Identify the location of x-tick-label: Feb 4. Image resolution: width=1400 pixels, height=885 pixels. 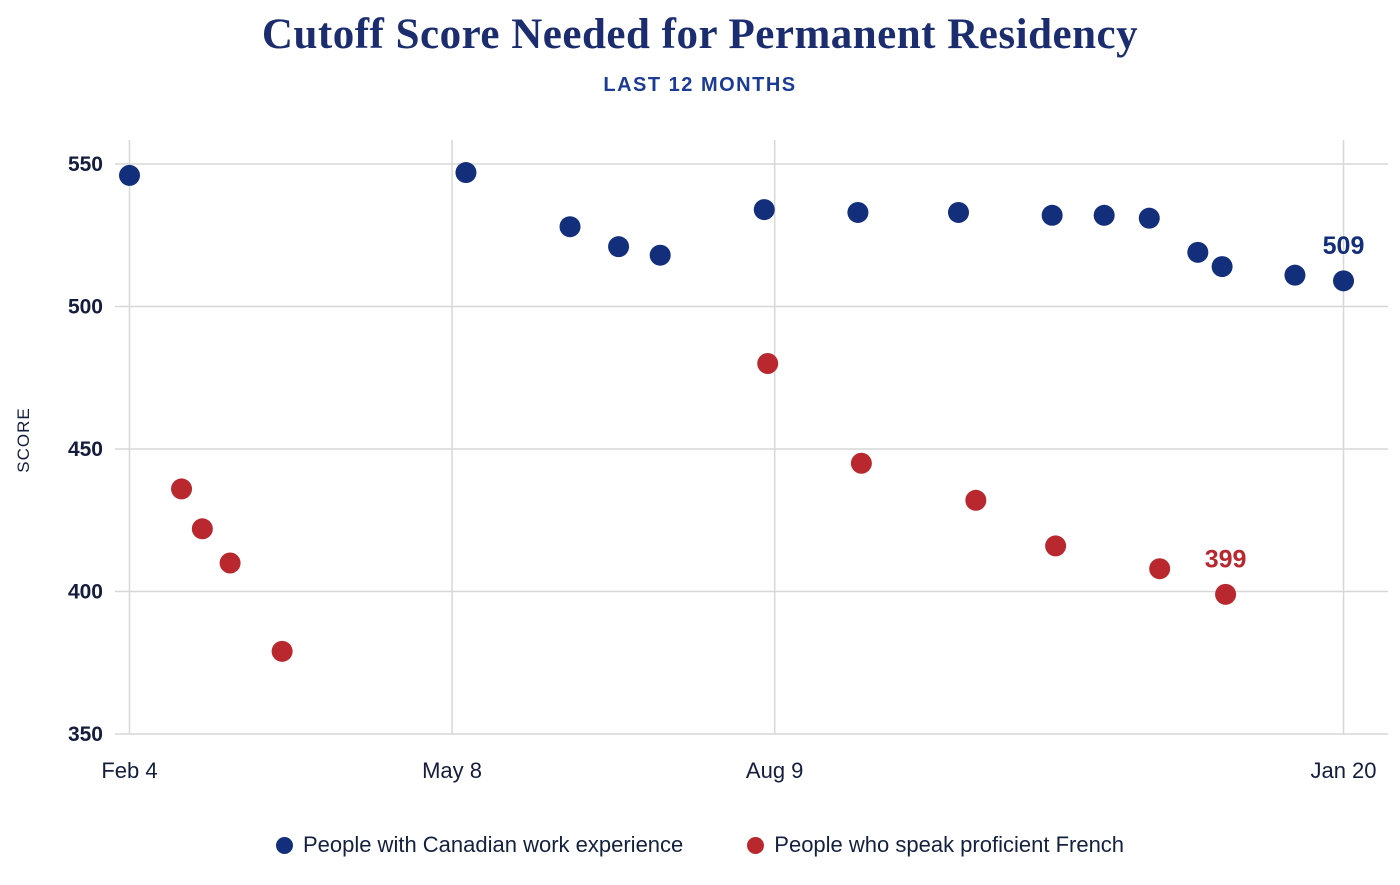
(129, 770).